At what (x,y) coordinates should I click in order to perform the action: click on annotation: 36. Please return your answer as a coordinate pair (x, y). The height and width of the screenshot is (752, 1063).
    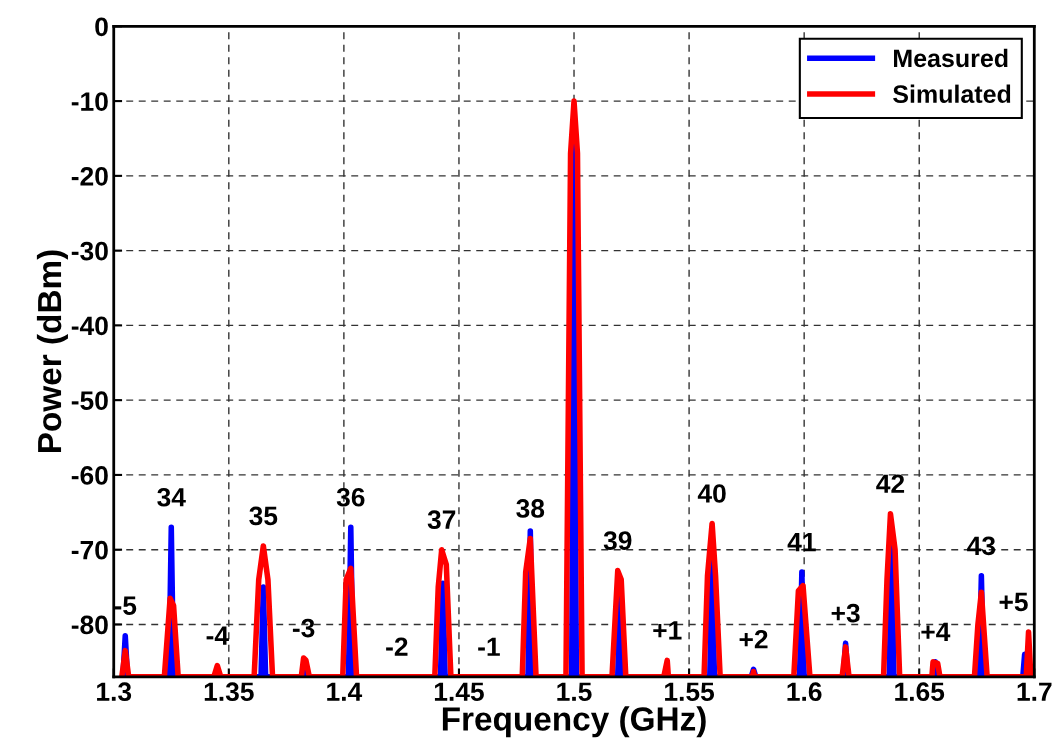
    Looking at the image, I should click on (350, 497).